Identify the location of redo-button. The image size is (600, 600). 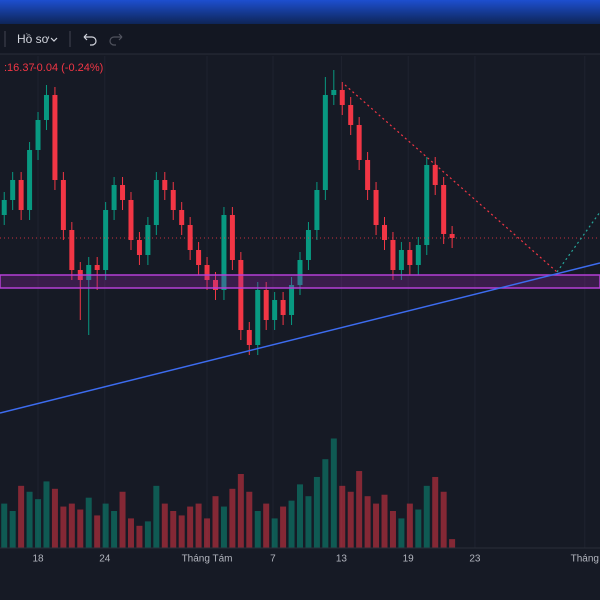
(116, 39).